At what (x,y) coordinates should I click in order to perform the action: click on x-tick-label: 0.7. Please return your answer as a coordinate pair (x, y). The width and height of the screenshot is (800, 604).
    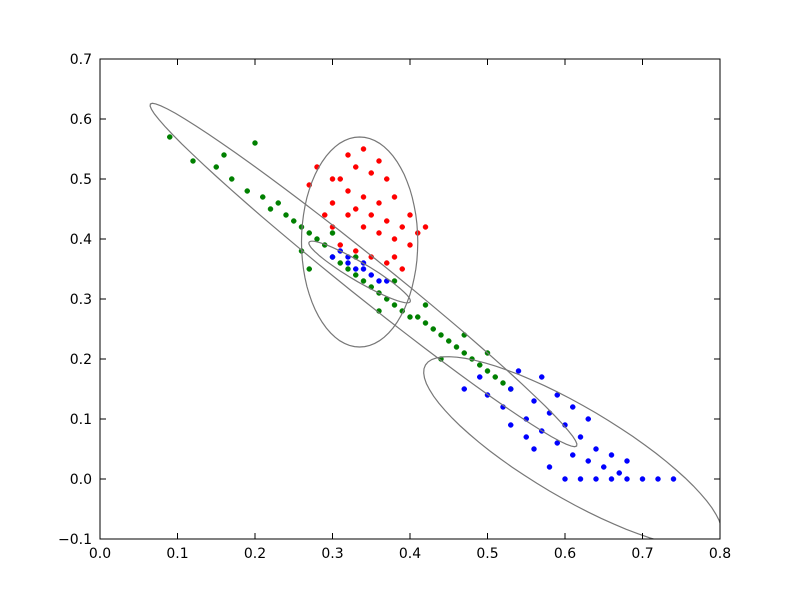
    Looking at the image, I should click on (642, 554).